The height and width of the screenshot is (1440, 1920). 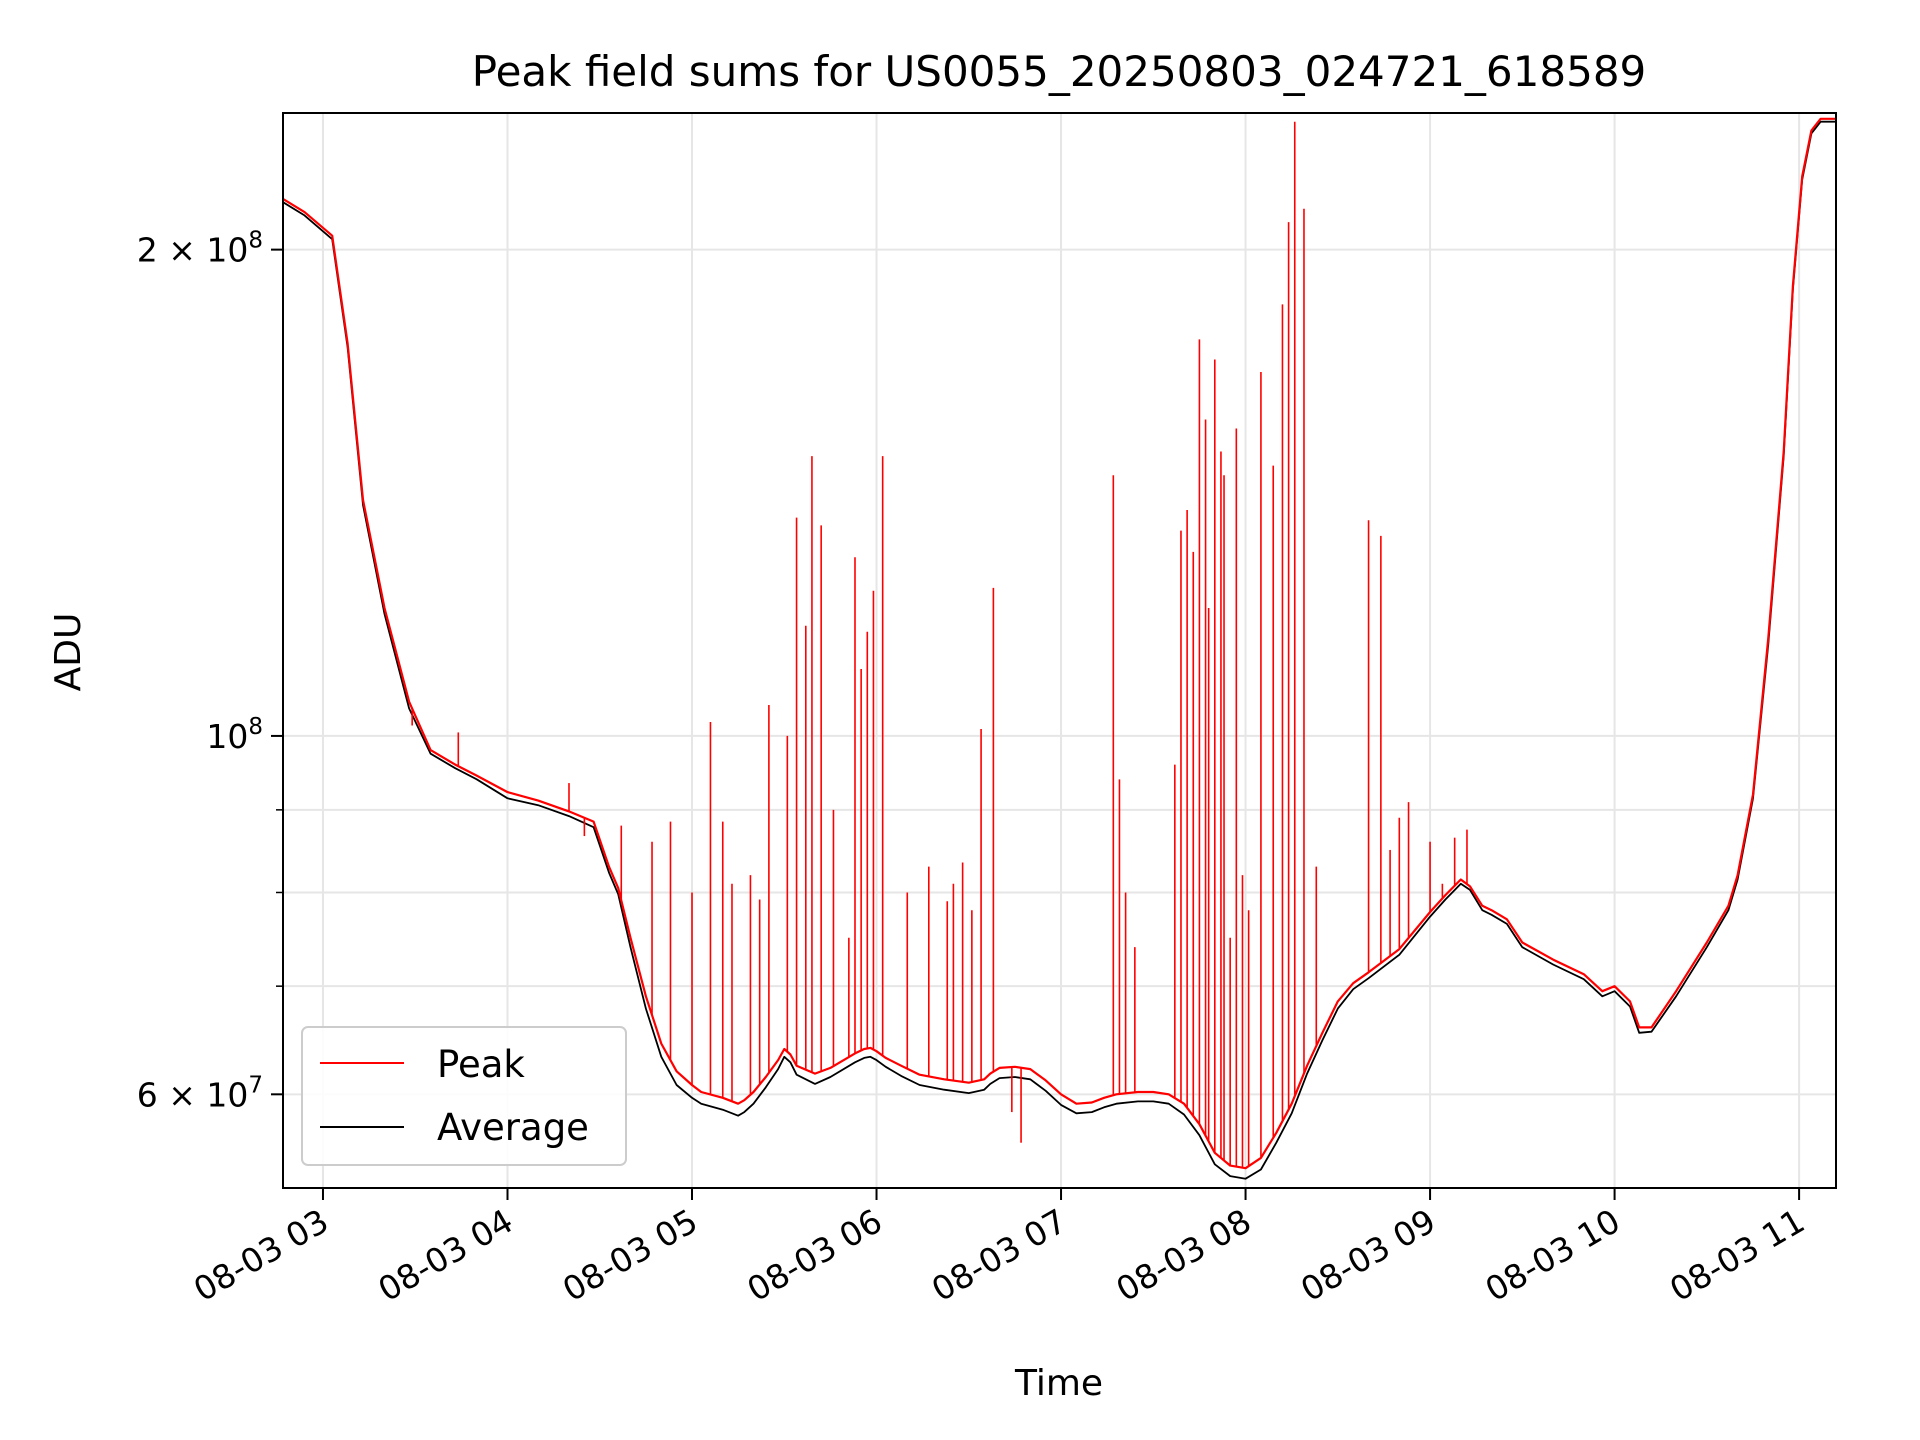 What do you see at coordinates (234, 735) in the screenshot?
I see `y-tick-label: 108` at bounding box center [234, 735].